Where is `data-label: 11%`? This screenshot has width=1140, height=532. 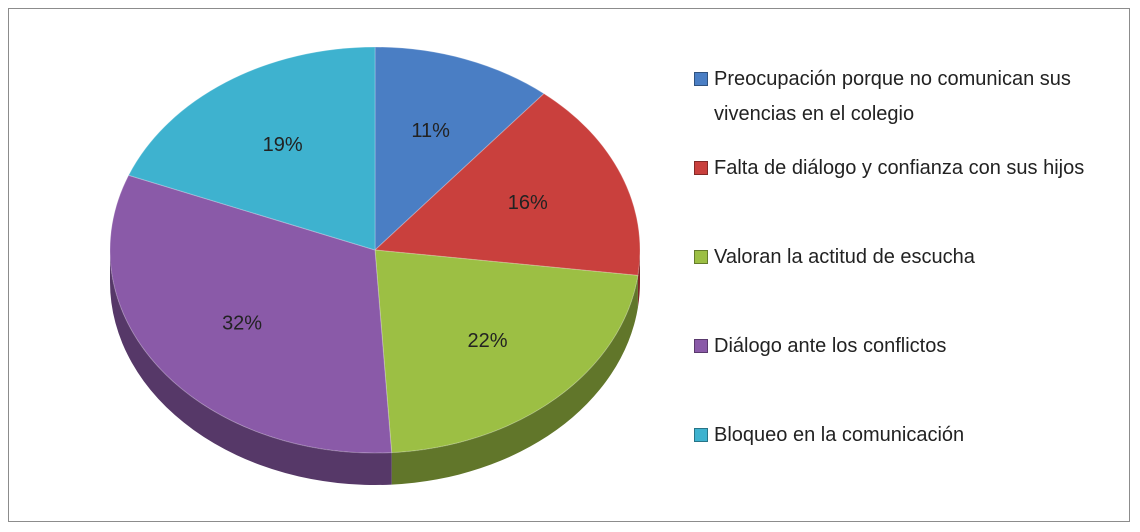 data-label: 11% is located at coordinates (430, 131).